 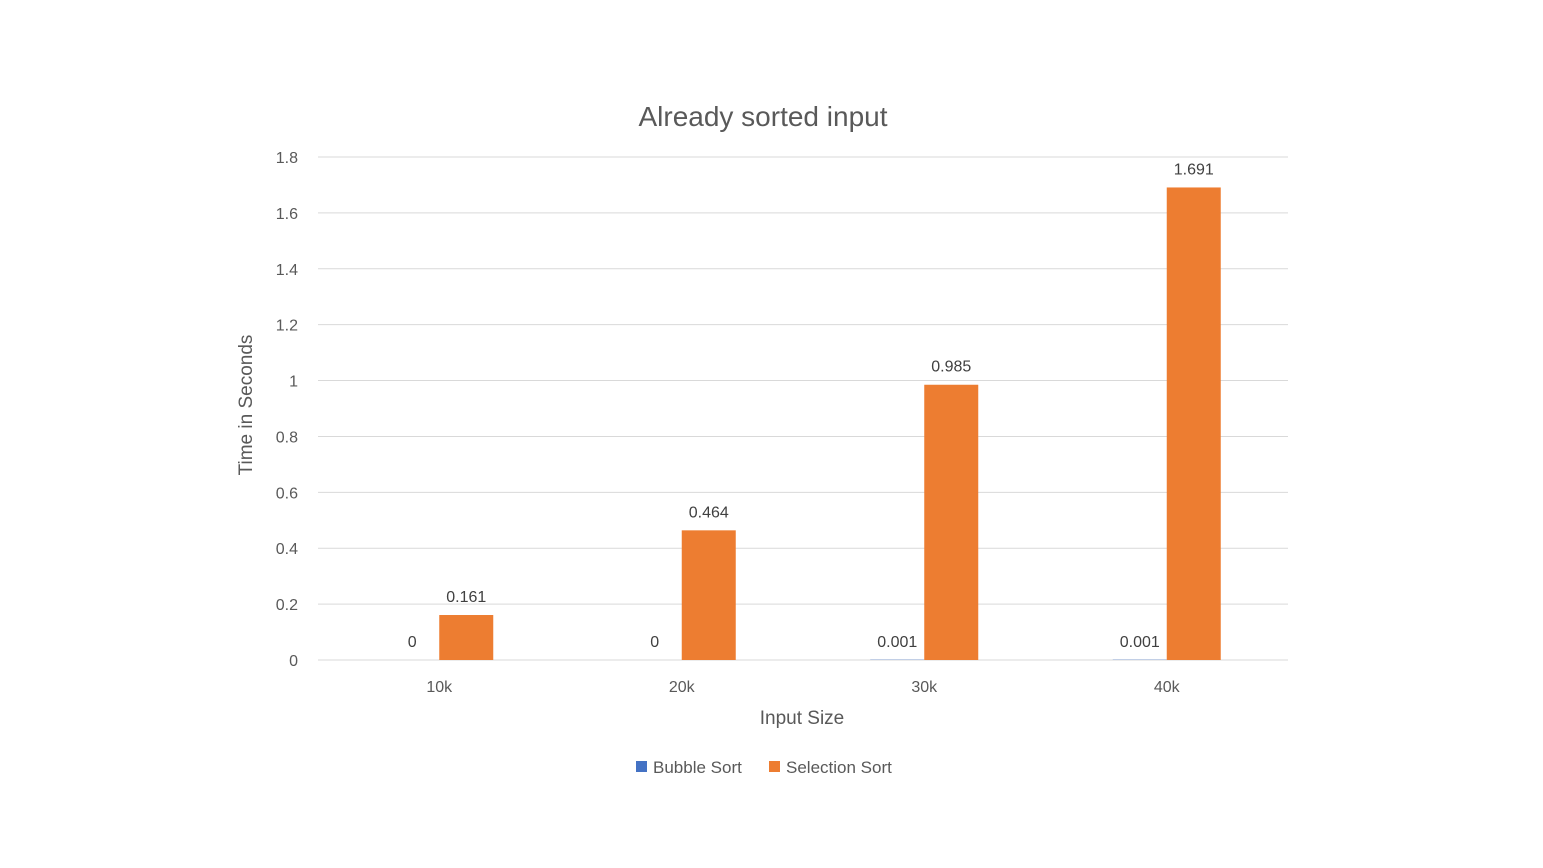 I want to click on chart-title: Already sorted input, so click(x=762, y=116).